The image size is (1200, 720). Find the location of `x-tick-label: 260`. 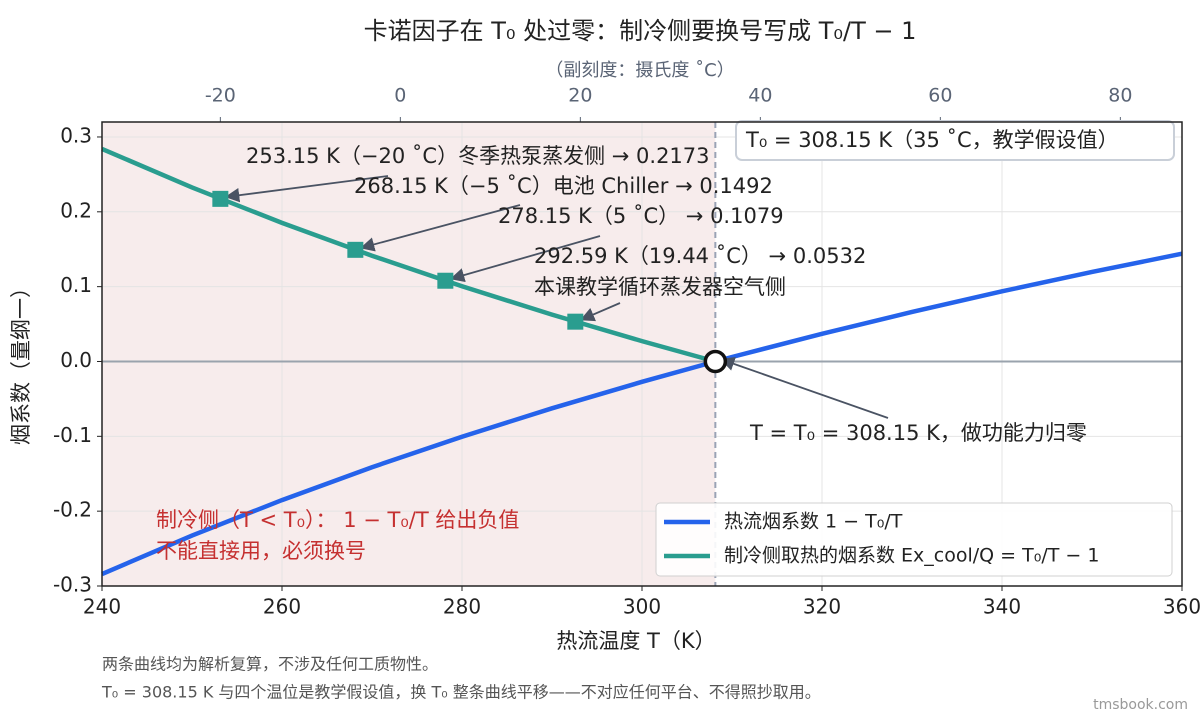

x-tick-label: 260 is located at coordinates (282, 607).